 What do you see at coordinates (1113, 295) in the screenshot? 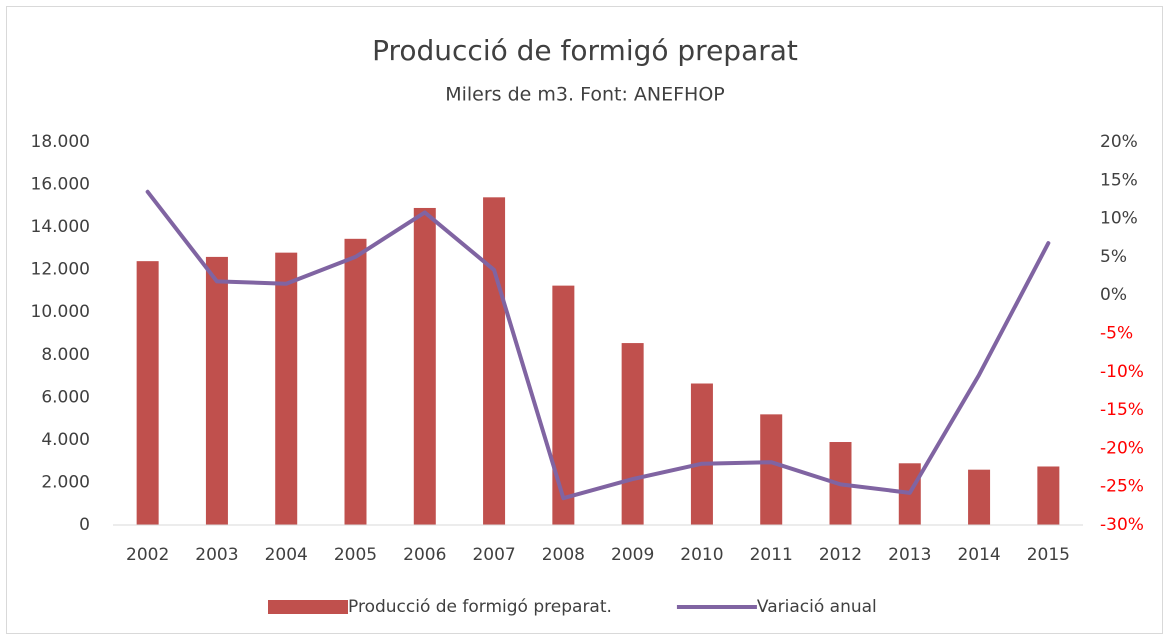
I see `y2-tick-label: 0%` at bounding box center [1113, 295].